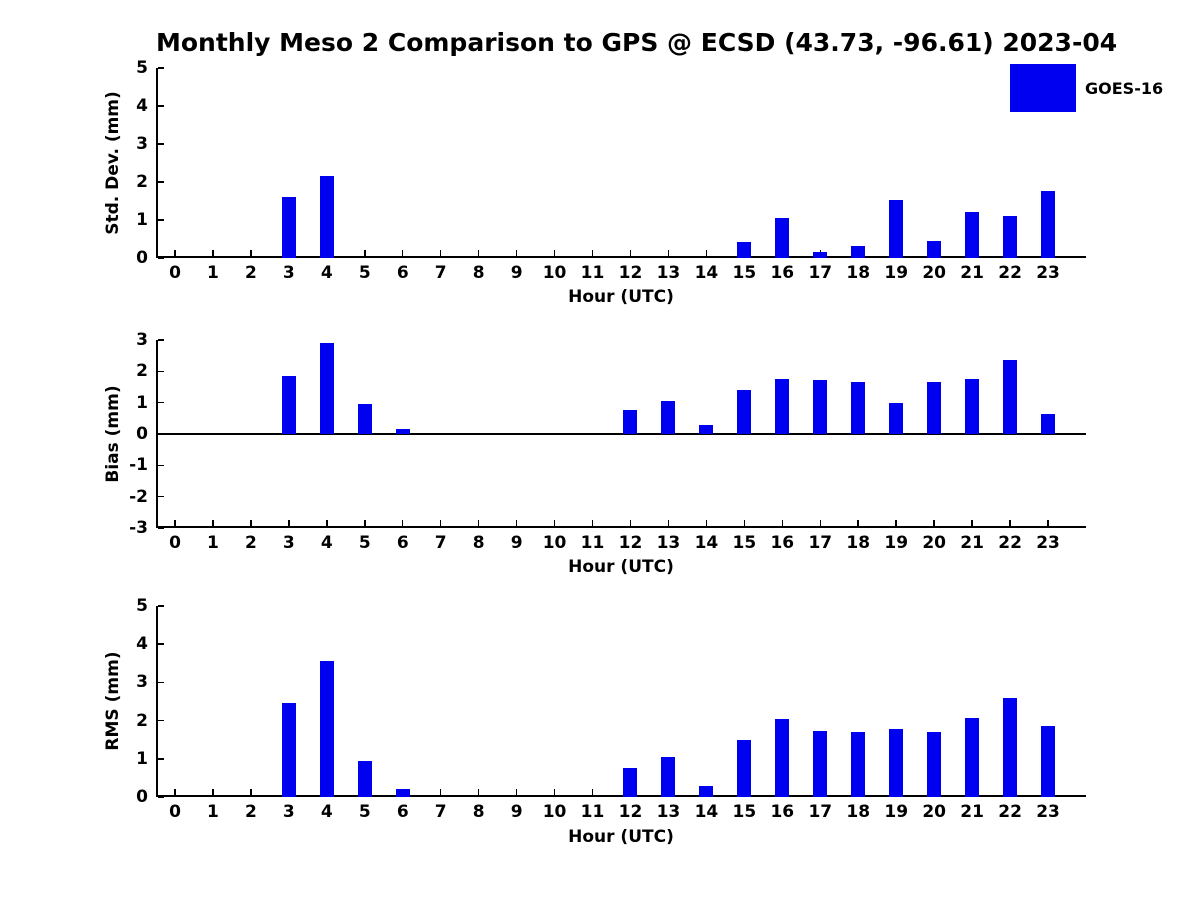 The width and height of the screenshot is (1200, 900). Describe the element at coordinates (113, 434) in the screenshot. I see `bias-y-axis-label: Bias (mm)` at that location.